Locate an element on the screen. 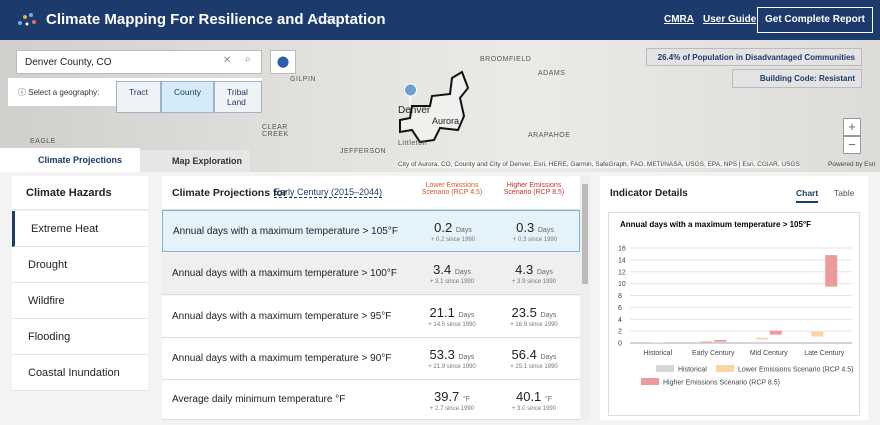  map-label: JEFFERSON is located at coordinates (363, 151).